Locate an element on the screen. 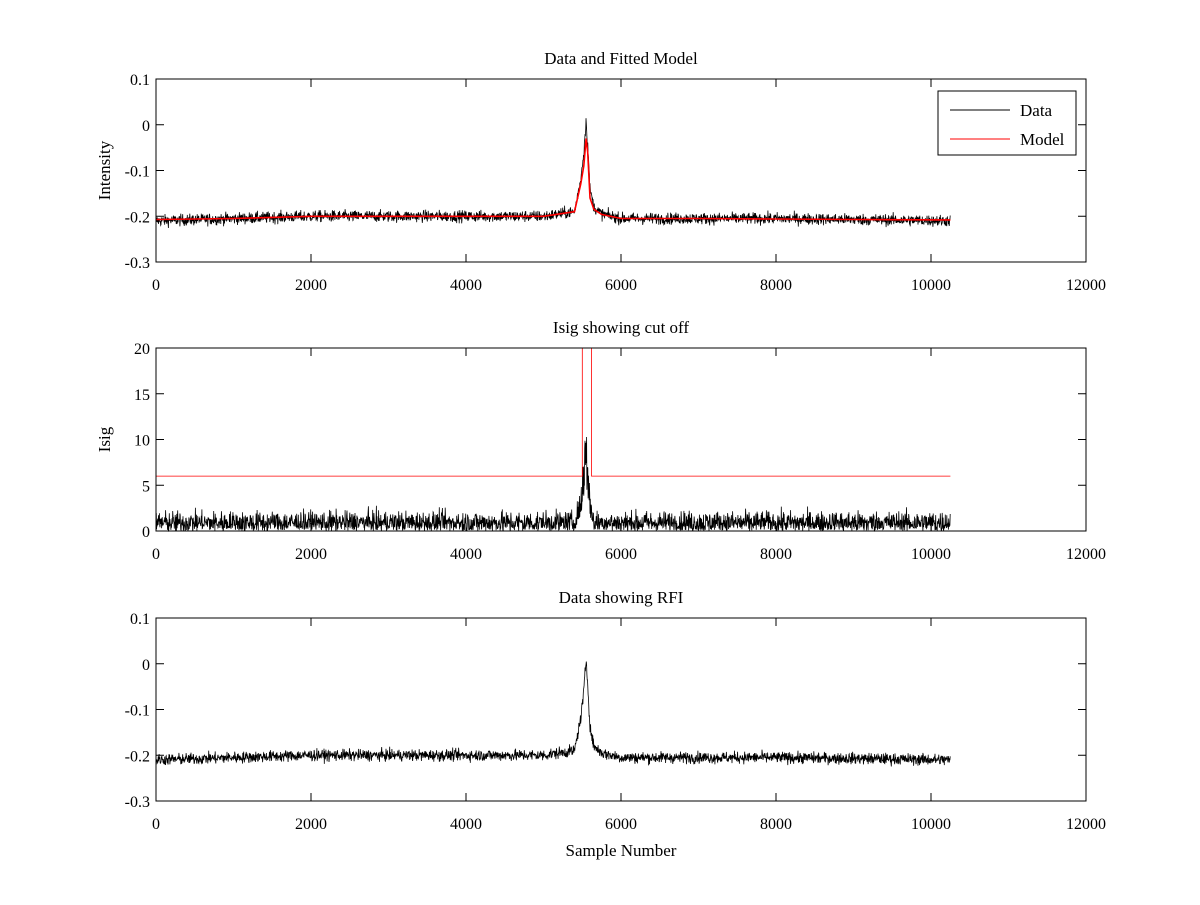 The image size is (1200, 905). y-axis-label: Isig is located at coordinates (104, 439).